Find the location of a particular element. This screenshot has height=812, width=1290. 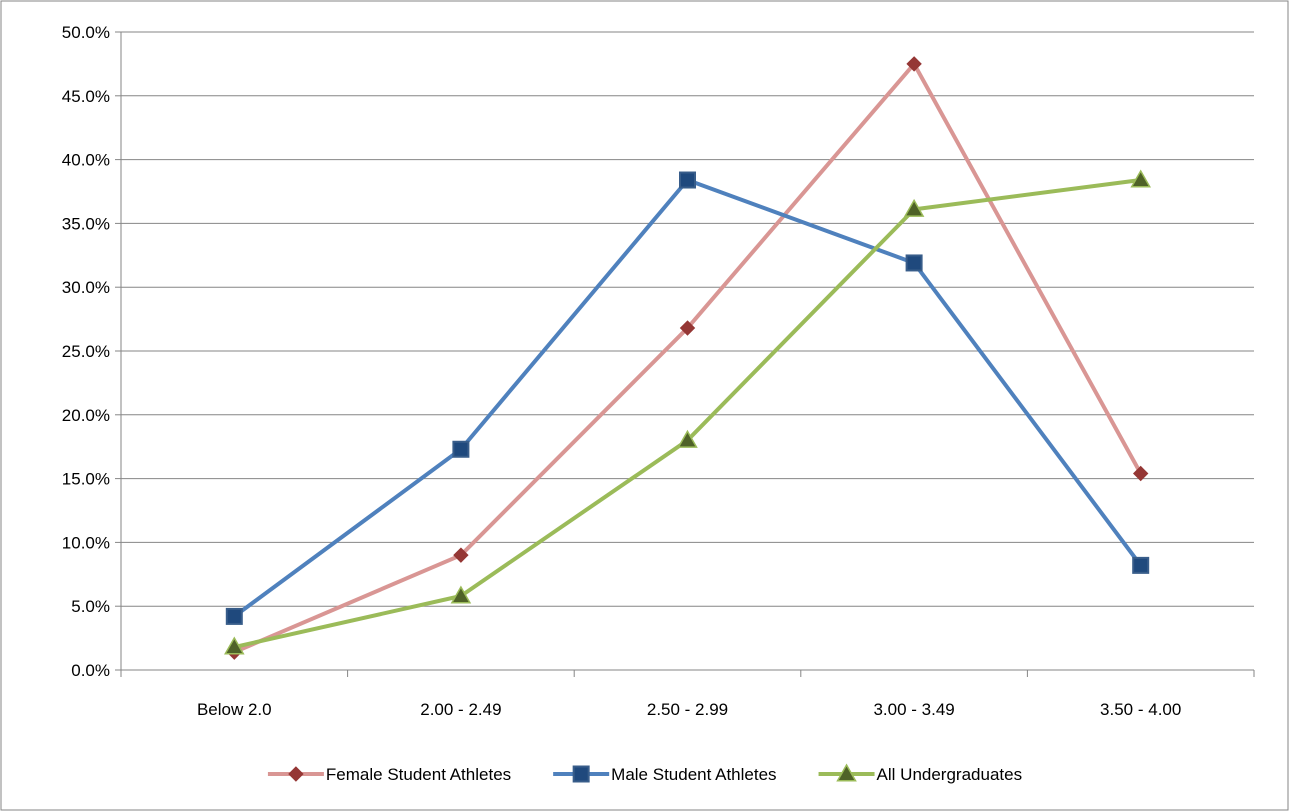

x-tick-label: Below 2.0 is located at coordinates (234, 709).